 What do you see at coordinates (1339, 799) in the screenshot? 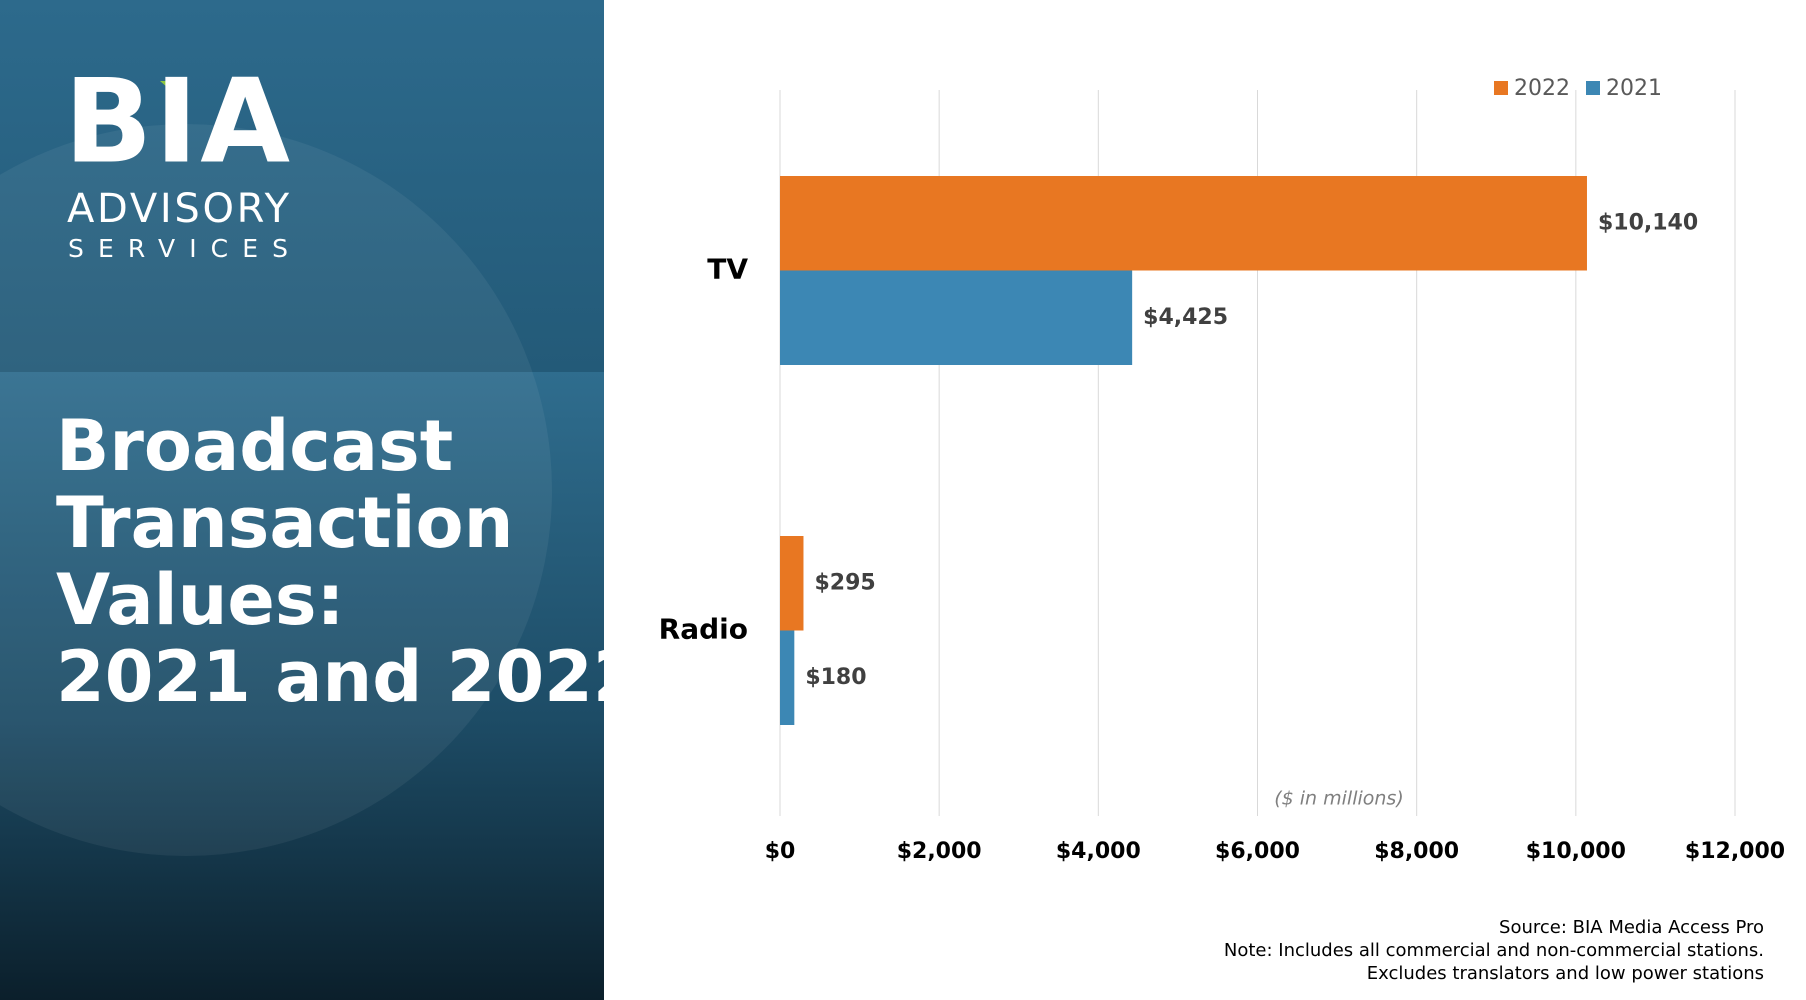
I see `axis-note: ($ in millions)` at bounding box center [1339, 799].